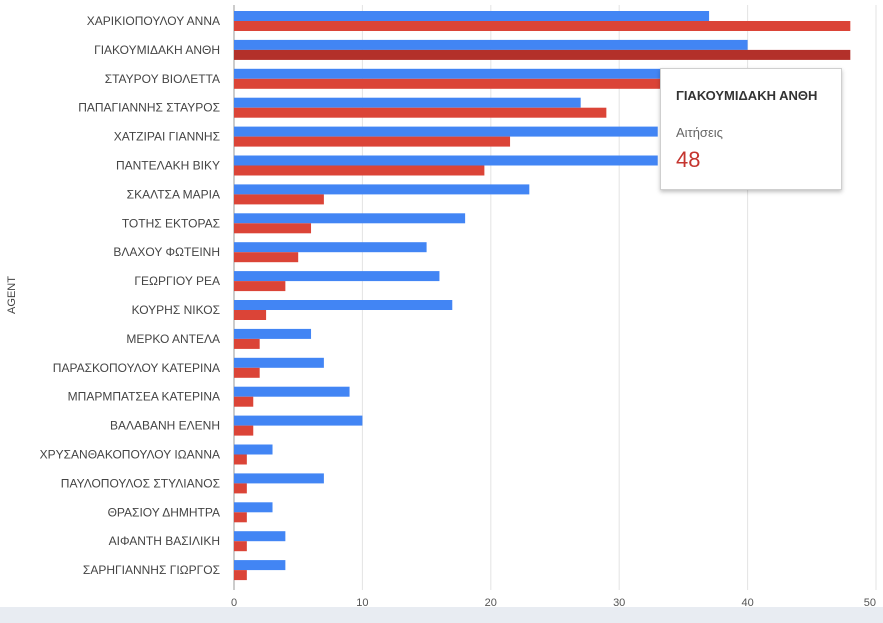  I want to click on category-label: ΒΛΑΧΟΥ ΦΩΤΕΙΝΗ, so click(166, 252).